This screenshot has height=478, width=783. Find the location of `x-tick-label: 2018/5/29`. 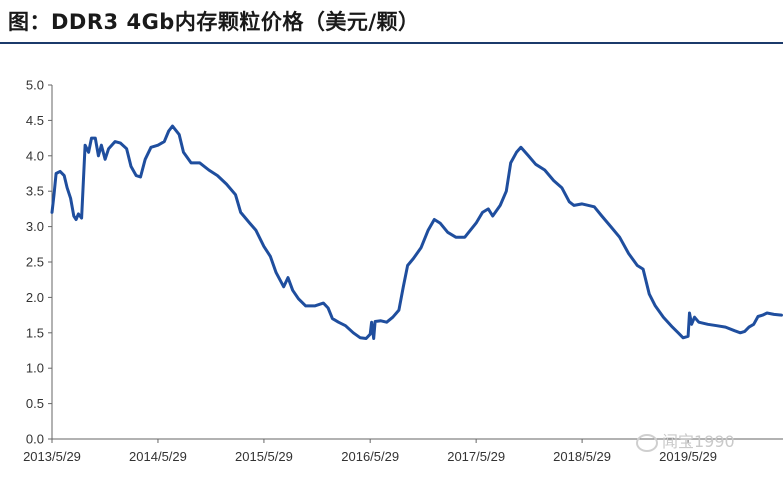

x-tick-label: 2018/5/29 is located at coordinates (582, 456).